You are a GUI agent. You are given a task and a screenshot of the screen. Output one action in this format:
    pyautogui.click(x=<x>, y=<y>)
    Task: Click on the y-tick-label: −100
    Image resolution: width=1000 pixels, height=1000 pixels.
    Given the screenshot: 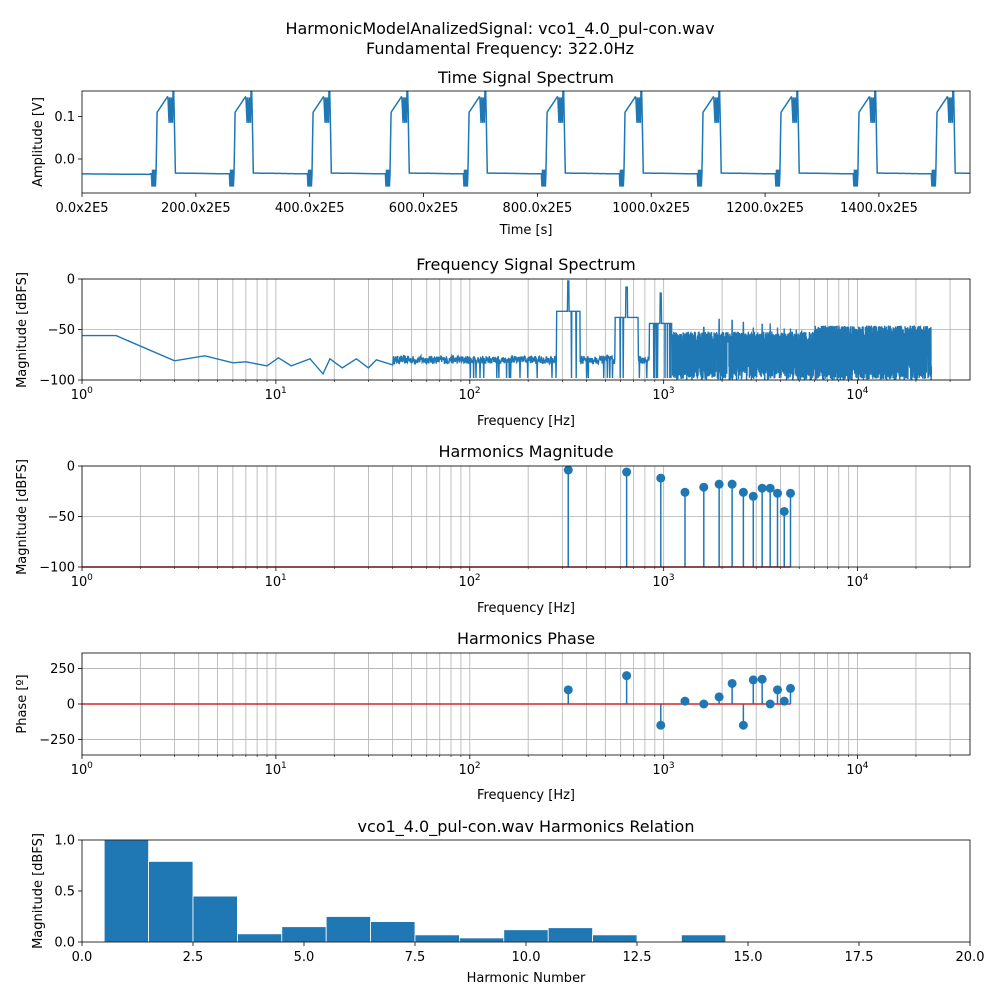 What is the action you would take?
    pyautogui.click(x=57, y=568)
    